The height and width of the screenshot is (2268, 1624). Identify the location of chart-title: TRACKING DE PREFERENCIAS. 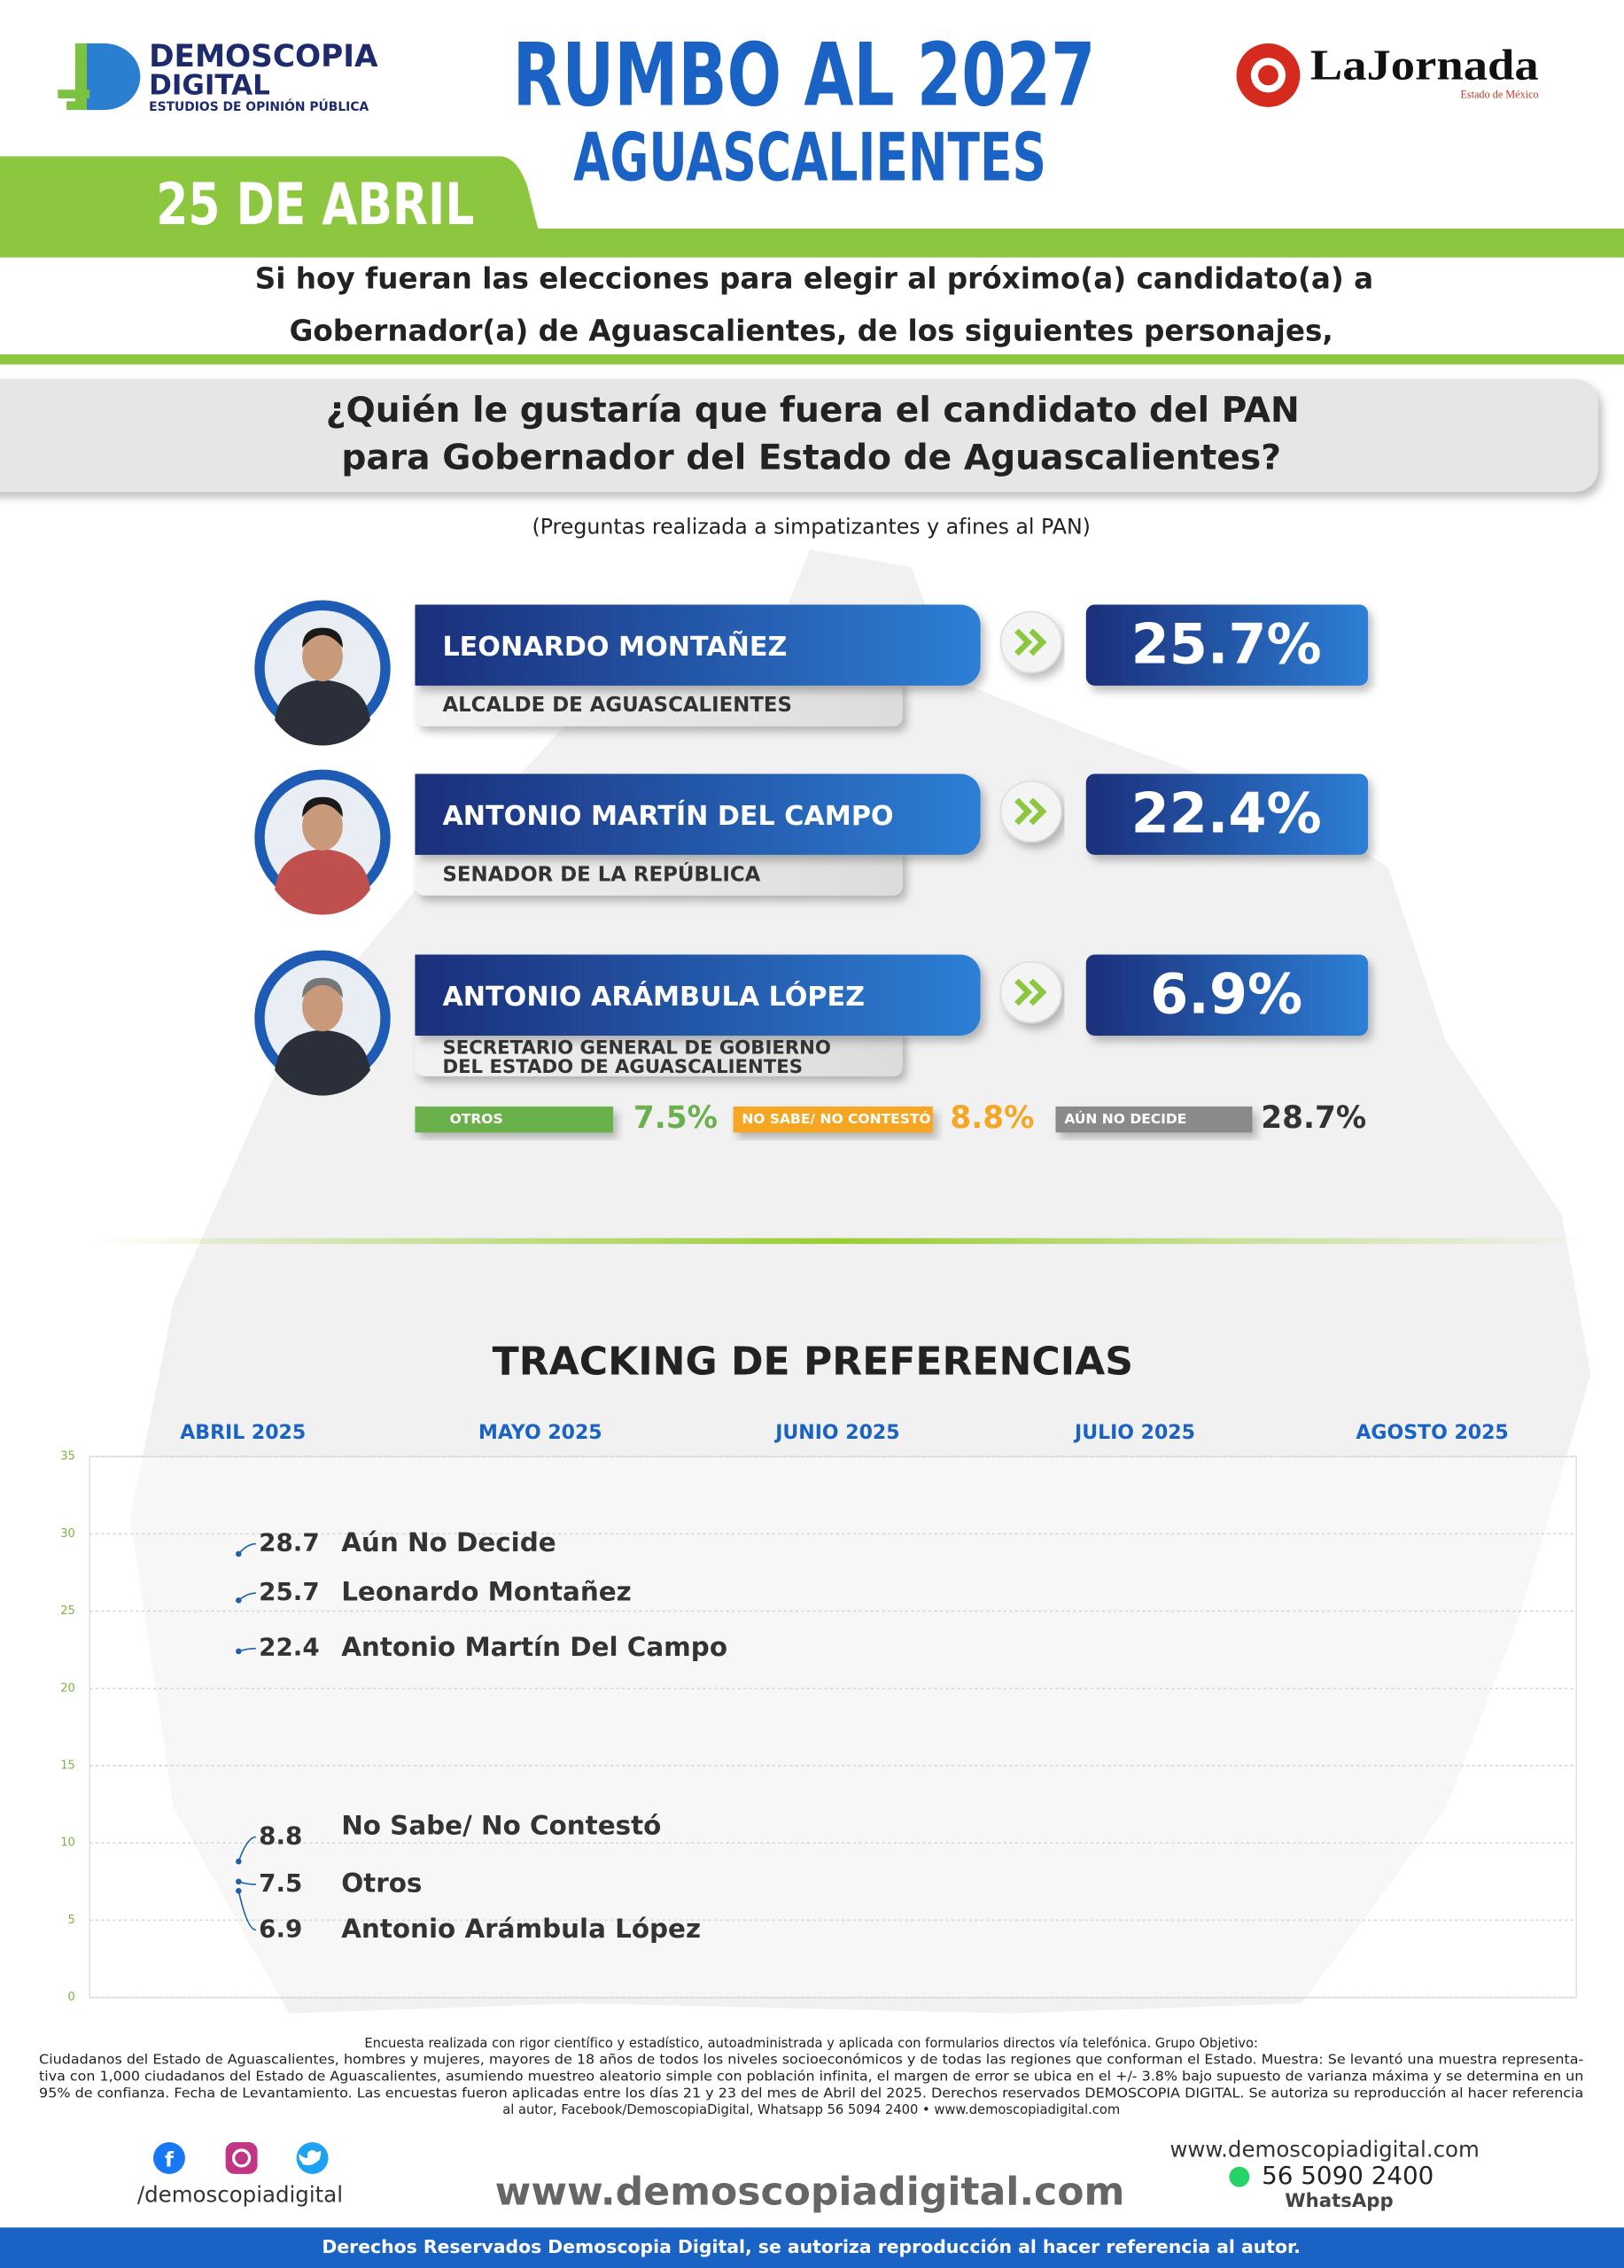
(813, 1362).